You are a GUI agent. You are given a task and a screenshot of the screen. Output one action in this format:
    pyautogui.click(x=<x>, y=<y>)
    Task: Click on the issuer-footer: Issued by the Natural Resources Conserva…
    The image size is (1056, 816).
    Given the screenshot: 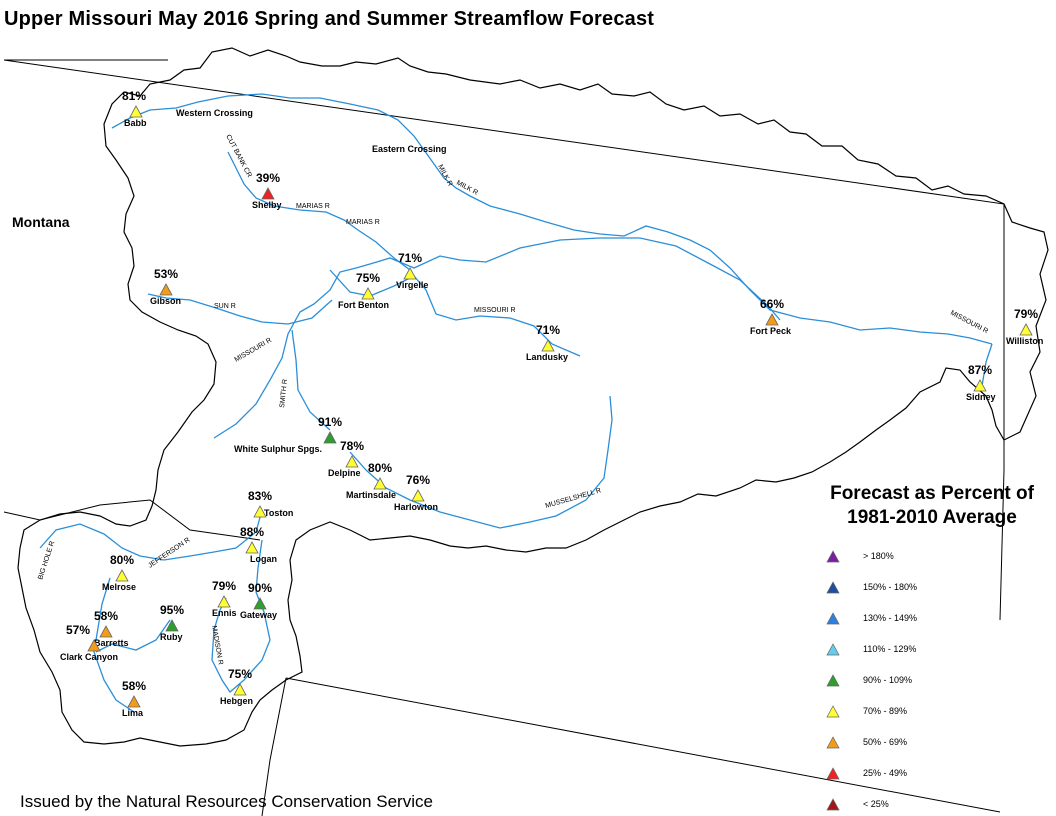 What is the action you would take?
    pyautogui.click(x=226, y=801)
    